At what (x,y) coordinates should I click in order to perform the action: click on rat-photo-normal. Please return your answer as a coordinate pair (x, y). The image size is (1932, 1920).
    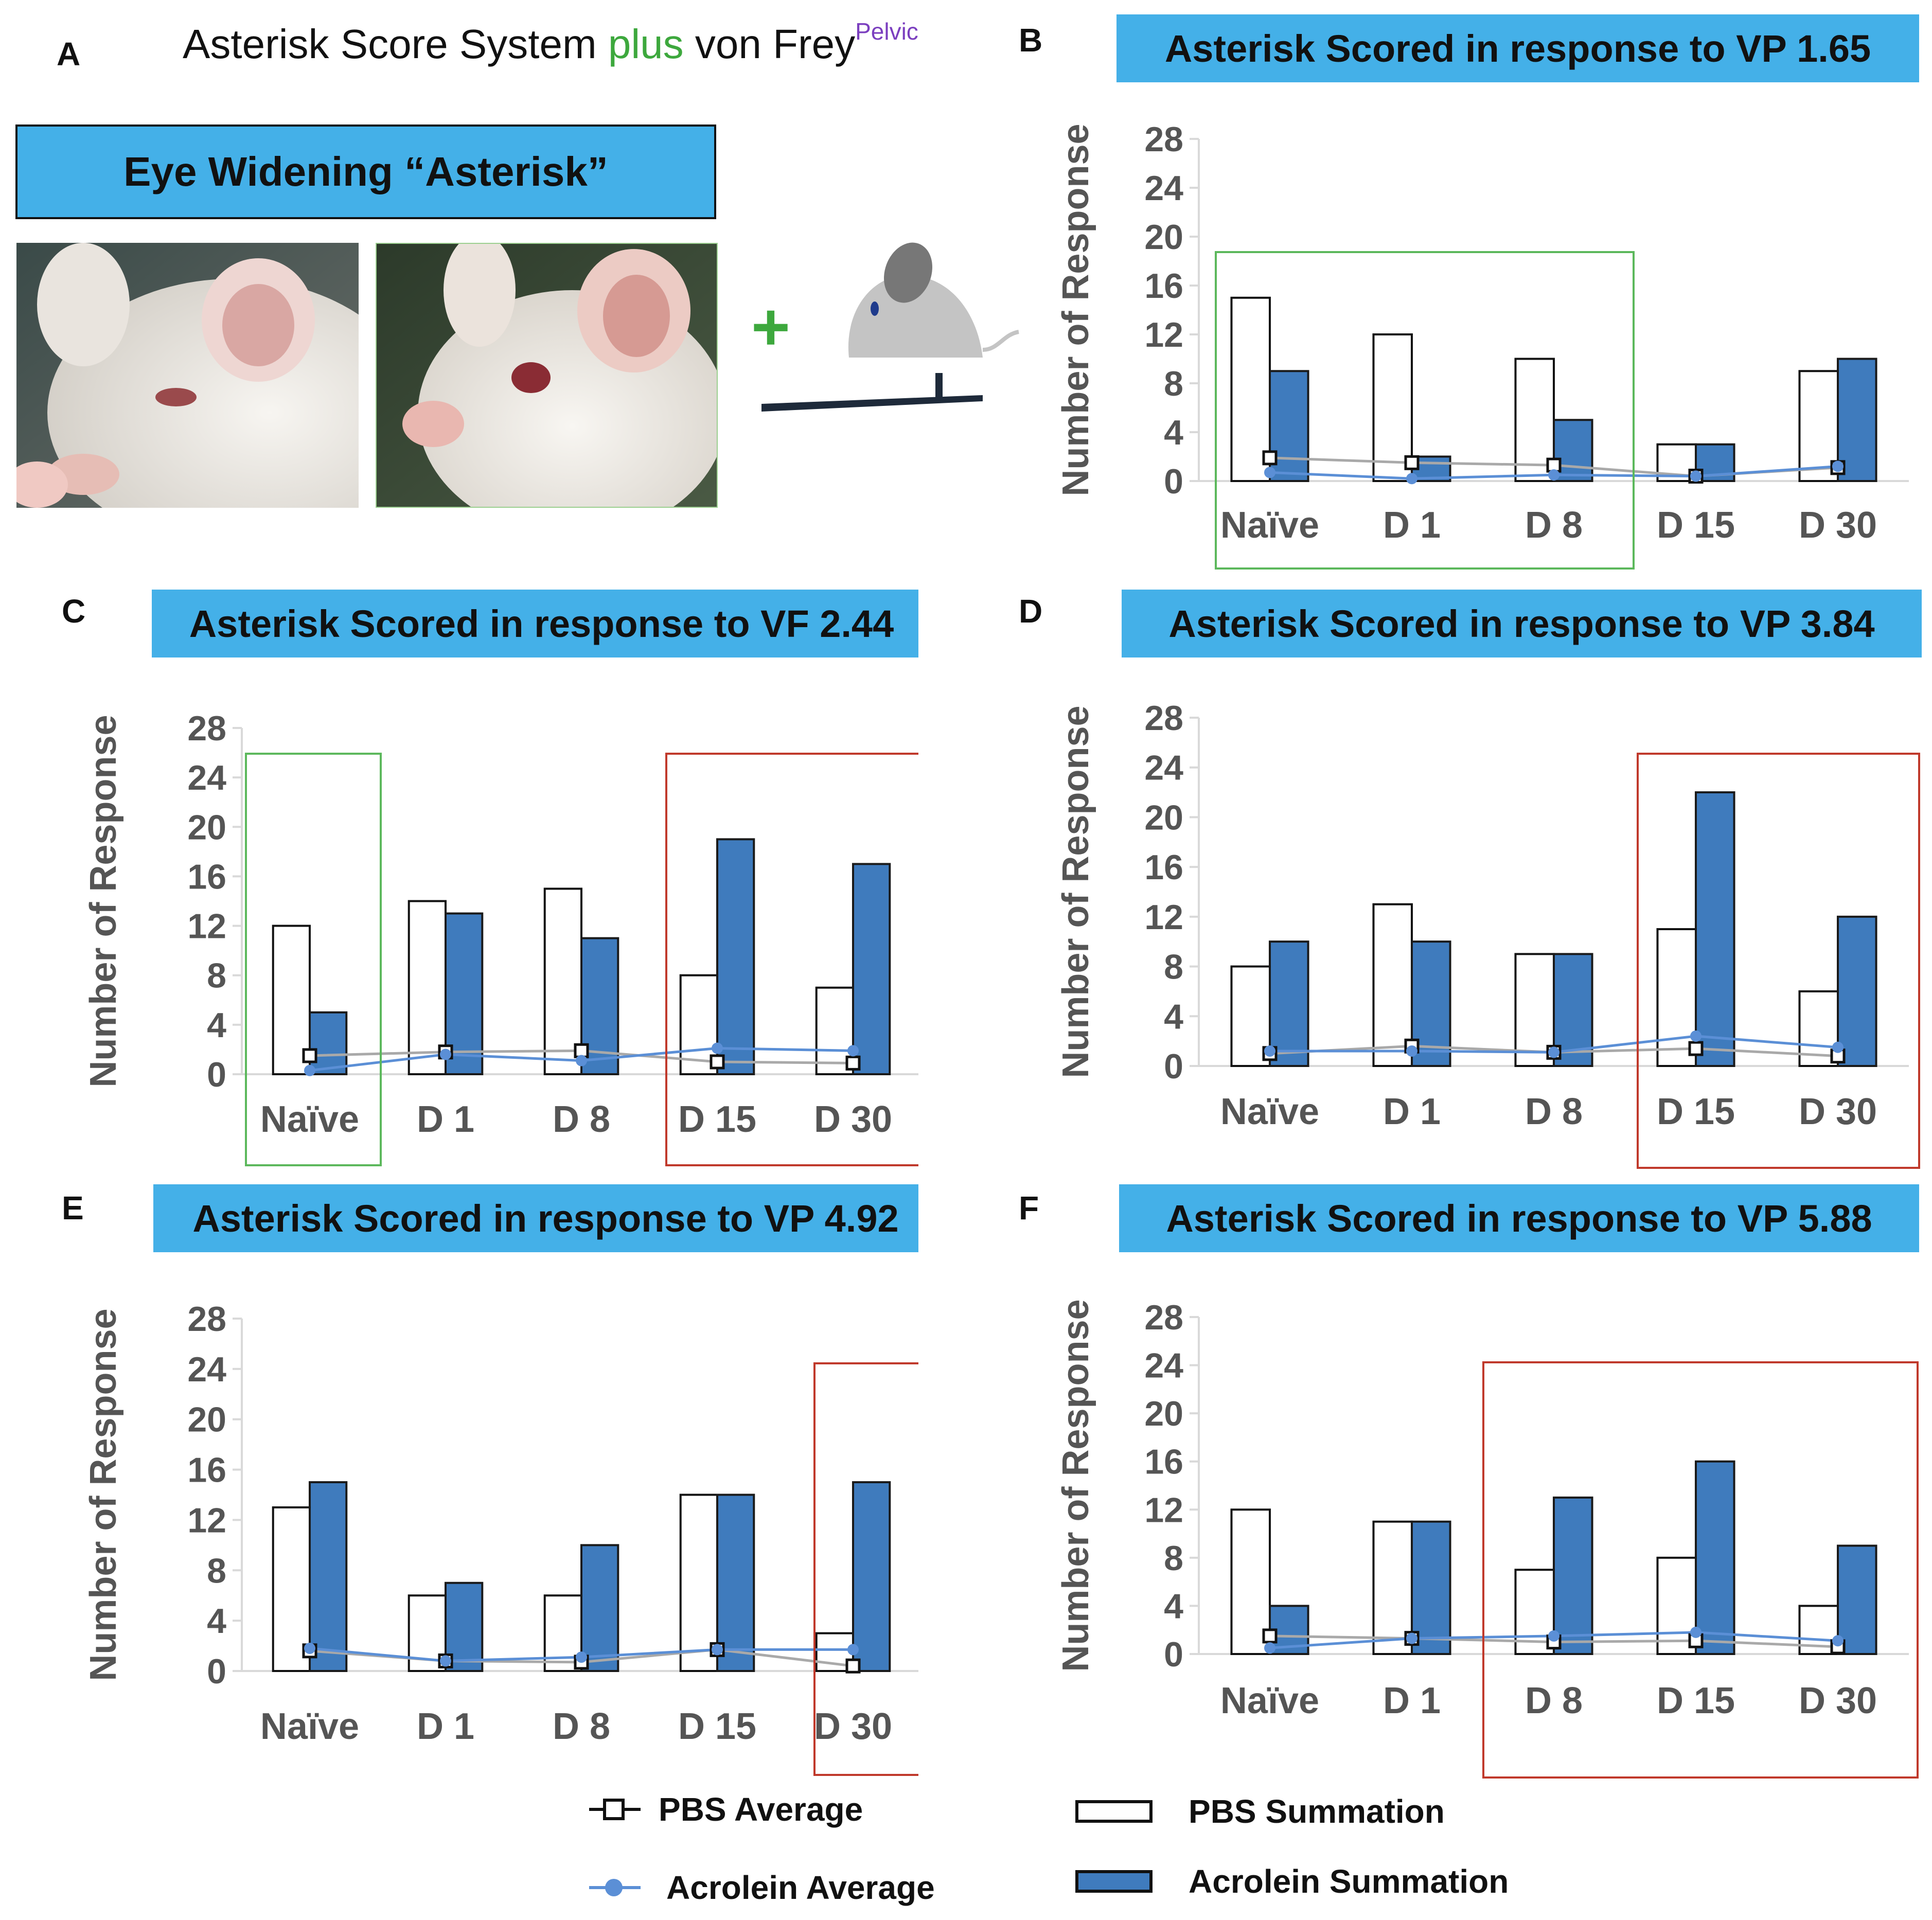
    Looking at the image, I should click on (187, 375).